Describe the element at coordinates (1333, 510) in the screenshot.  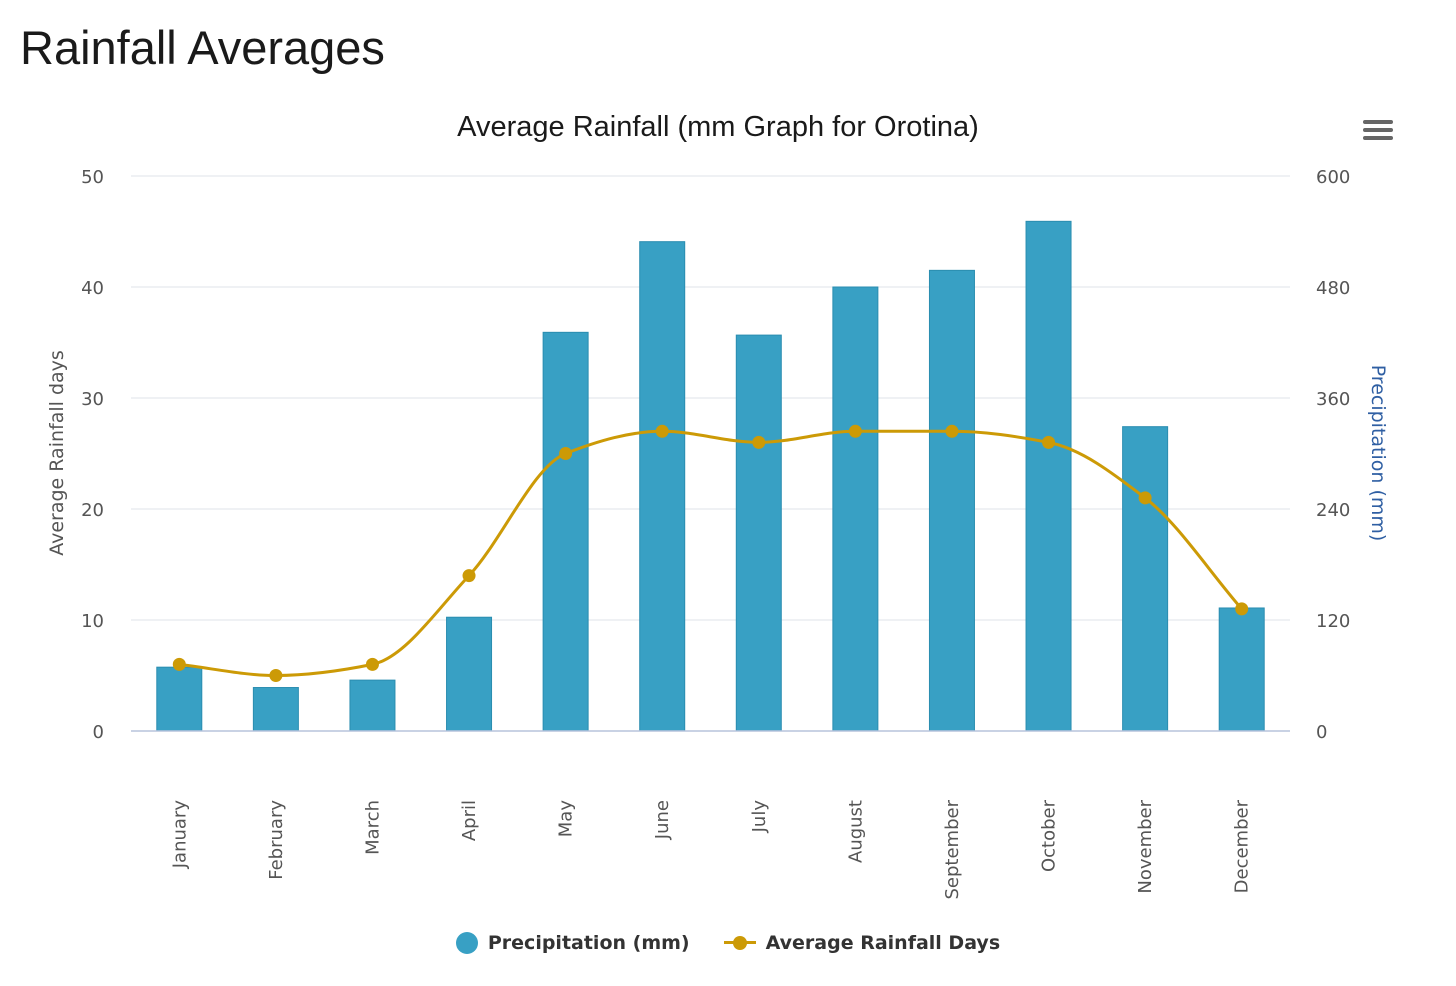
I see `right-axis-tick-label: 240` at that location.